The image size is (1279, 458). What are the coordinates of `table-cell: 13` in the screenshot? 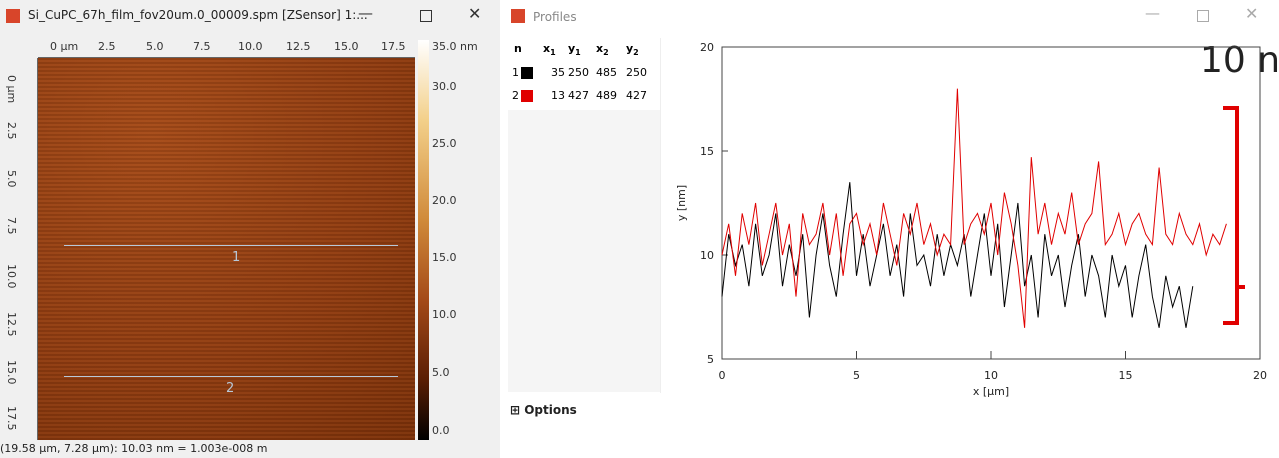 It's located at (558, 95).